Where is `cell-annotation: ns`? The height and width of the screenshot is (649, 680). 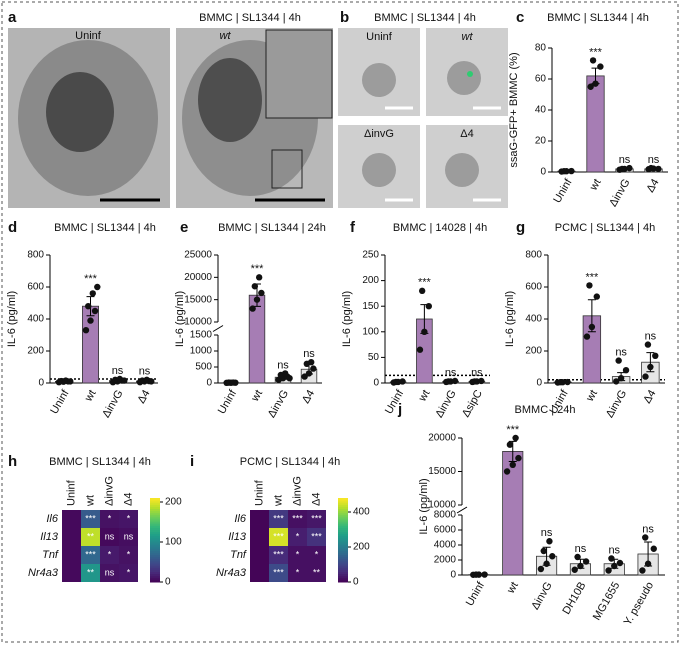
cell-annotation: ns is located at coordinates (129, 536).